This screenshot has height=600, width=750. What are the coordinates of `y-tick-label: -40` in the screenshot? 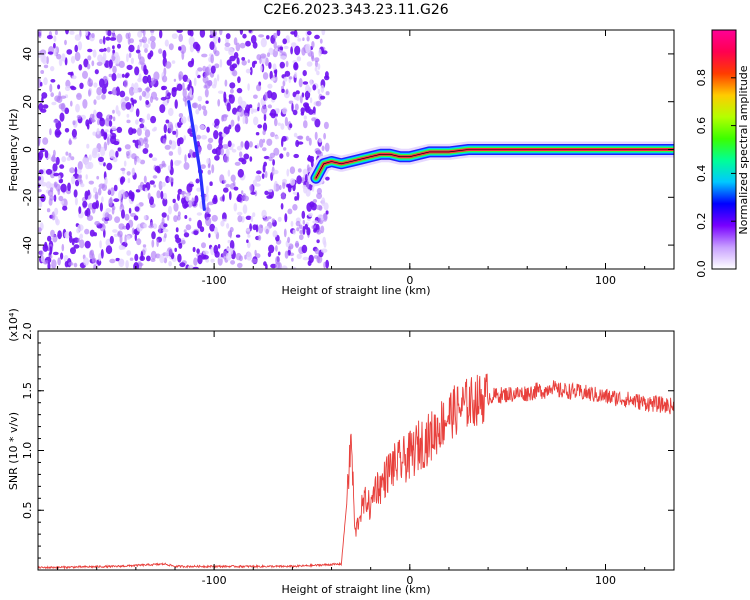 It's located at (27, 245).